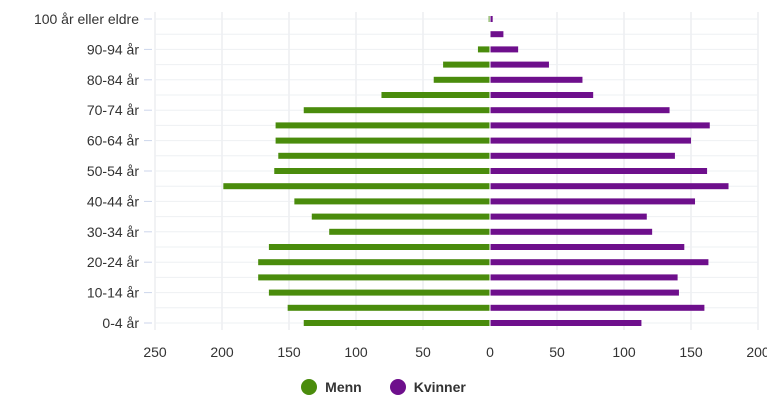  Describe the element at coordinates (113, 141) in the screenshot. I see `y-tick-label: 60-64 år` at that location.